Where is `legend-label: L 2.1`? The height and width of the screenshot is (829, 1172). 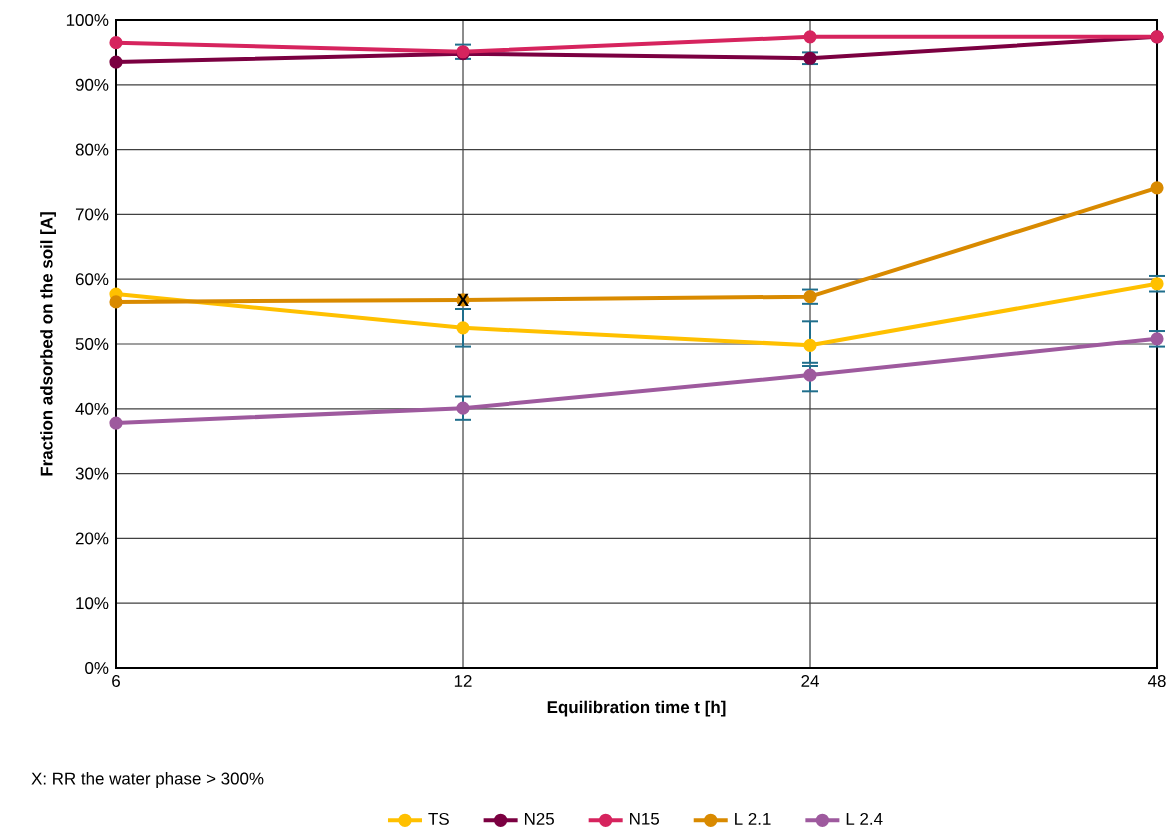
legend-label: L 2.1 is located at coordinates (753, 818).